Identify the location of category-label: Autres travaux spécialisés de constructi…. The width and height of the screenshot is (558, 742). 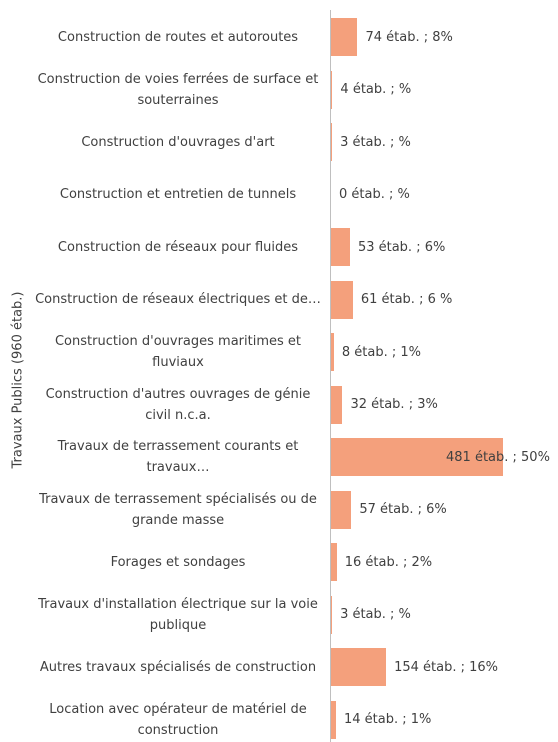
(178, 667).